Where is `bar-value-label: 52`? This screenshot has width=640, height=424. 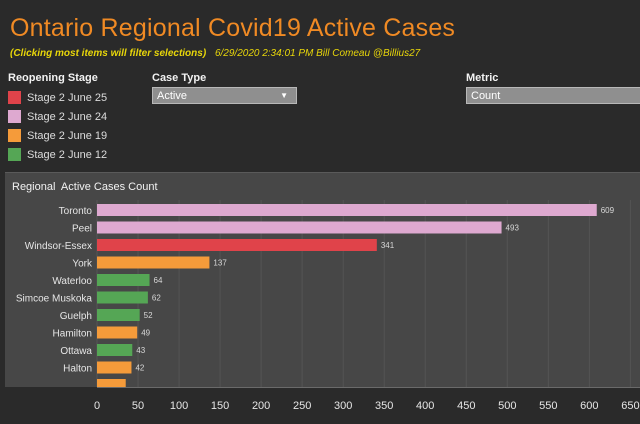
bar-value-label: 52 is located at coordinates (148, 315).